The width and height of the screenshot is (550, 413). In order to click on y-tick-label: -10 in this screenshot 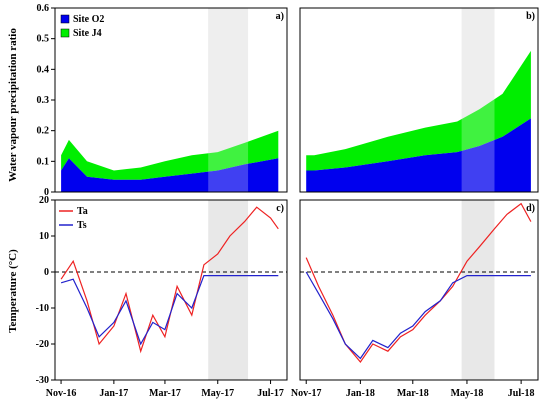, I will do `click(42, 308)`.